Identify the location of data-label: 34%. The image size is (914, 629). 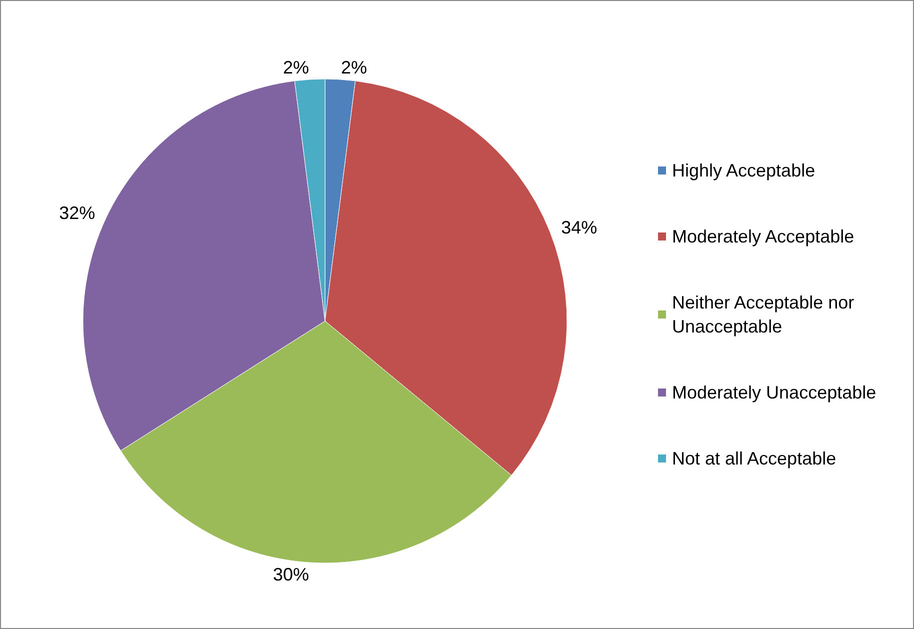
(579, 227).